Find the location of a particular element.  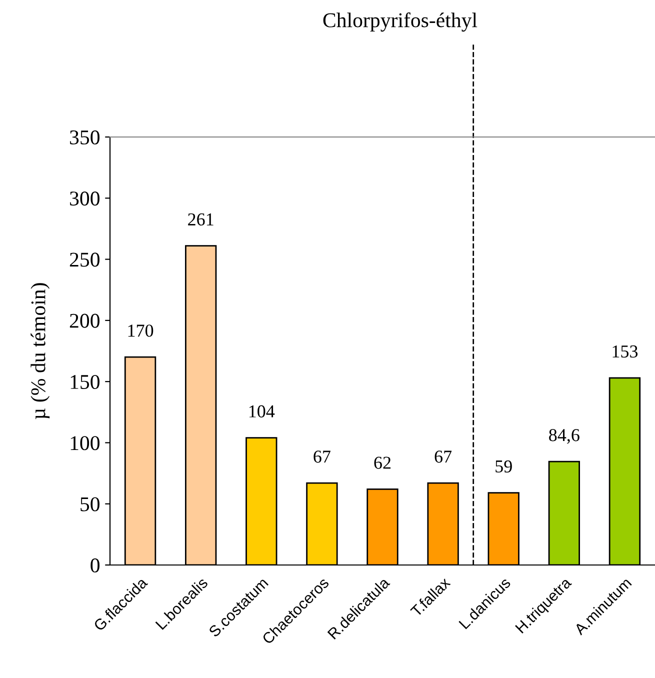

y-tick-label: 300 is located at coordinates (85, 199).